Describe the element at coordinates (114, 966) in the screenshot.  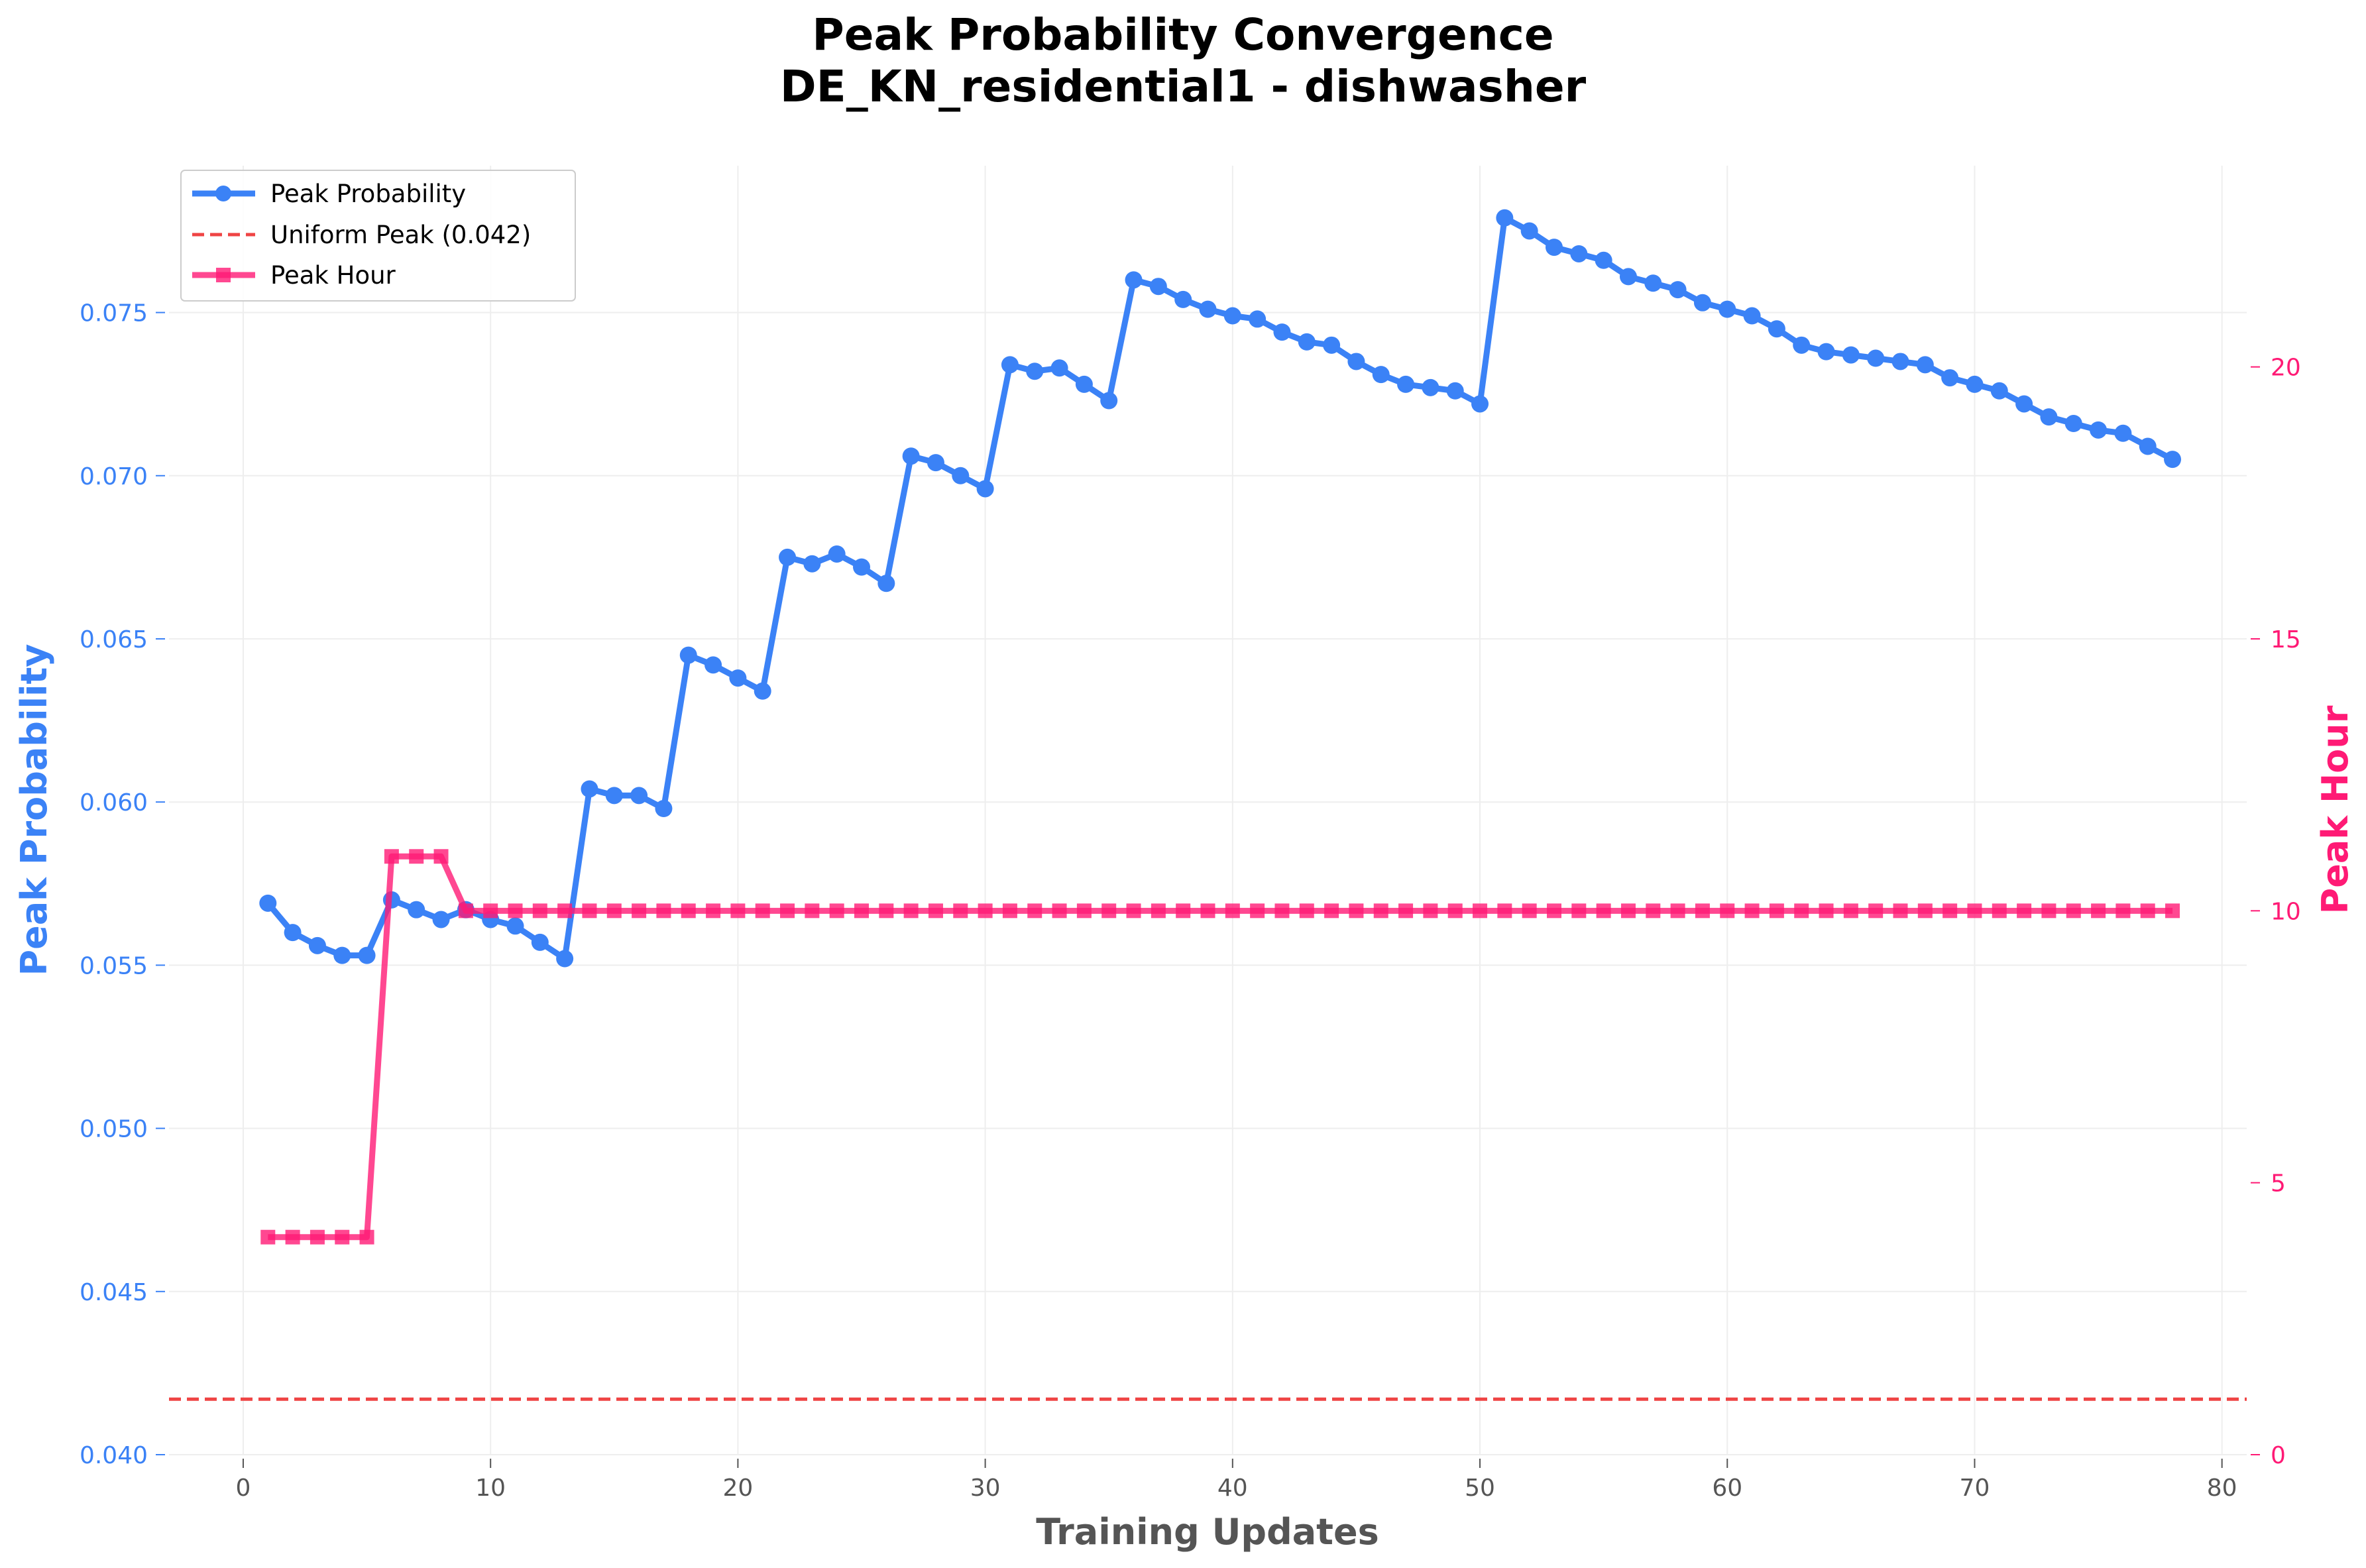
I see `left-tick-label: 0.055` at that location.